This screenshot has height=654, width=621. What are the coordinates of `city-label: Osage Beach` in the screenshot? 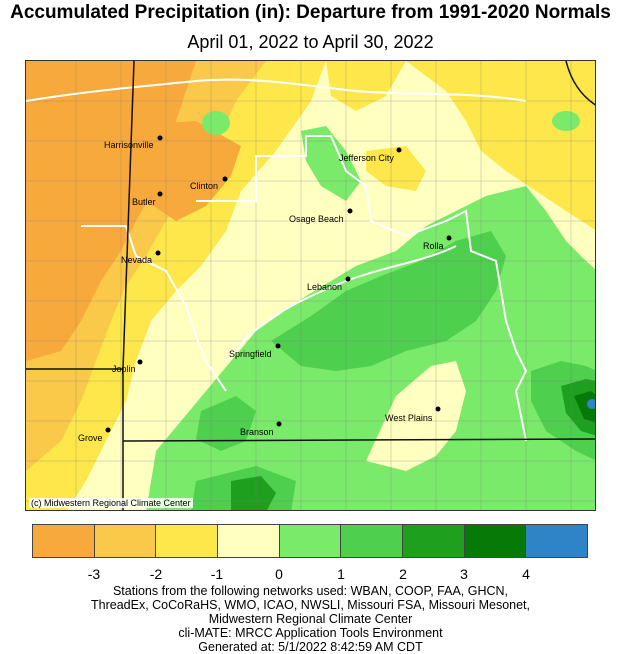 It's located at (316, 219).